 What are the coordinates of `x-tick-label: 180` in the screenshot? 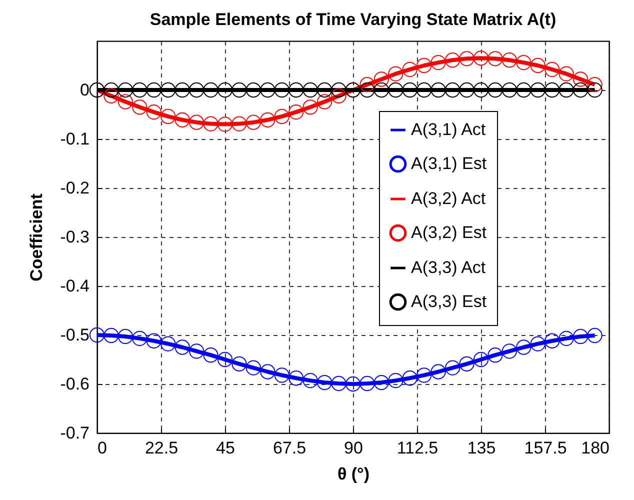 It's located at (595, 448).